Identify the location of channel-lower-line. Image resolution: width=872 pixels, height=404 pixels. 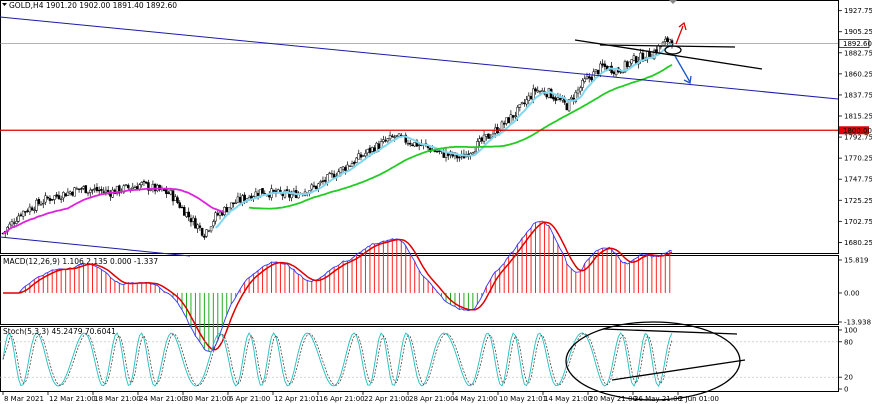
(95, 246).